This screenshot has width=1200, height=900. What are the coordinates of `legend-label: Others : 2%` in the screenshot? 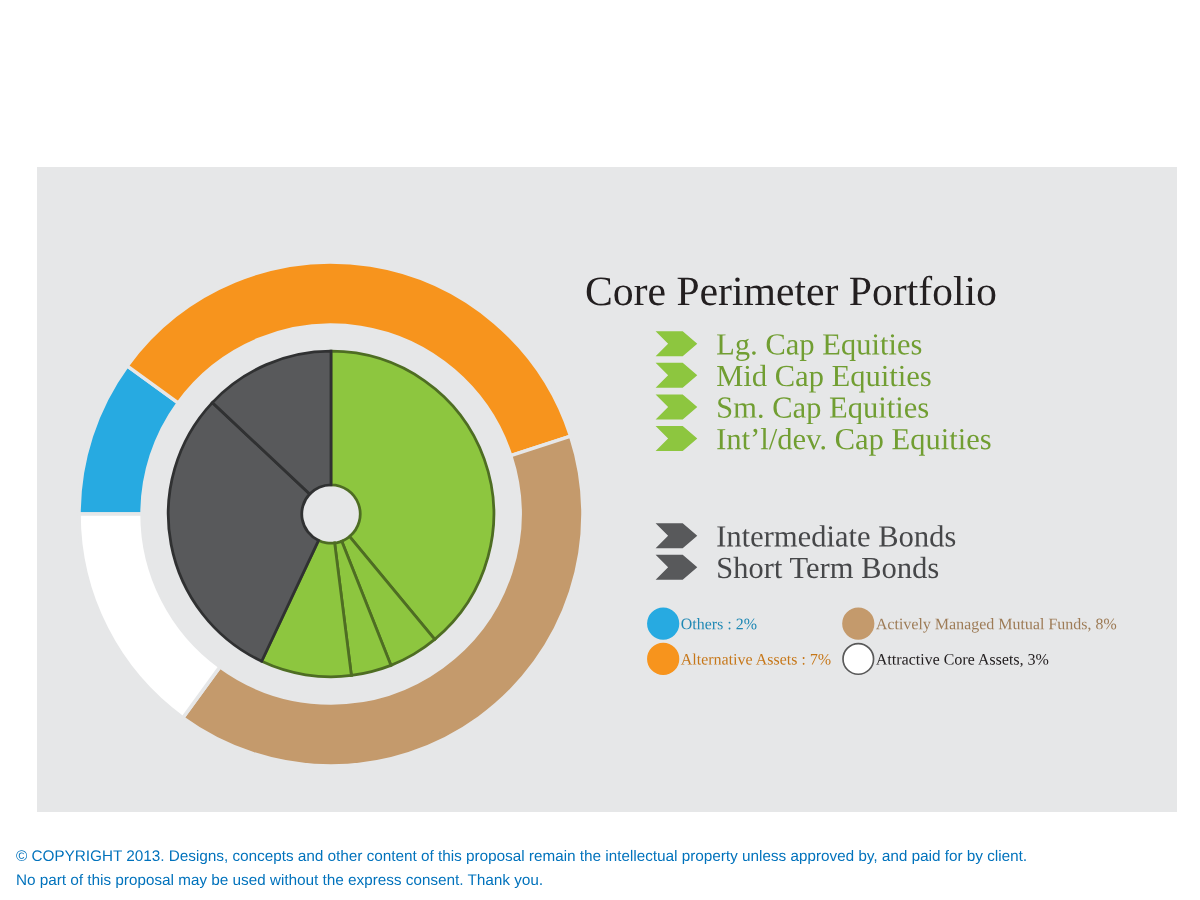 It's located at (719, 624).